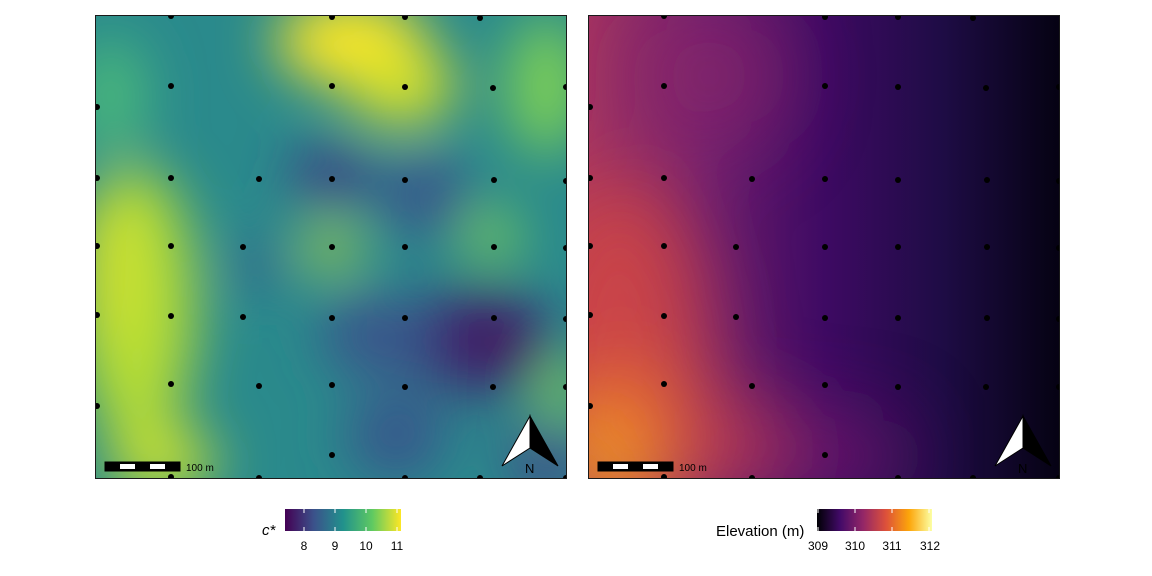  I want to click on legend-title: c*, so click(269, 530).